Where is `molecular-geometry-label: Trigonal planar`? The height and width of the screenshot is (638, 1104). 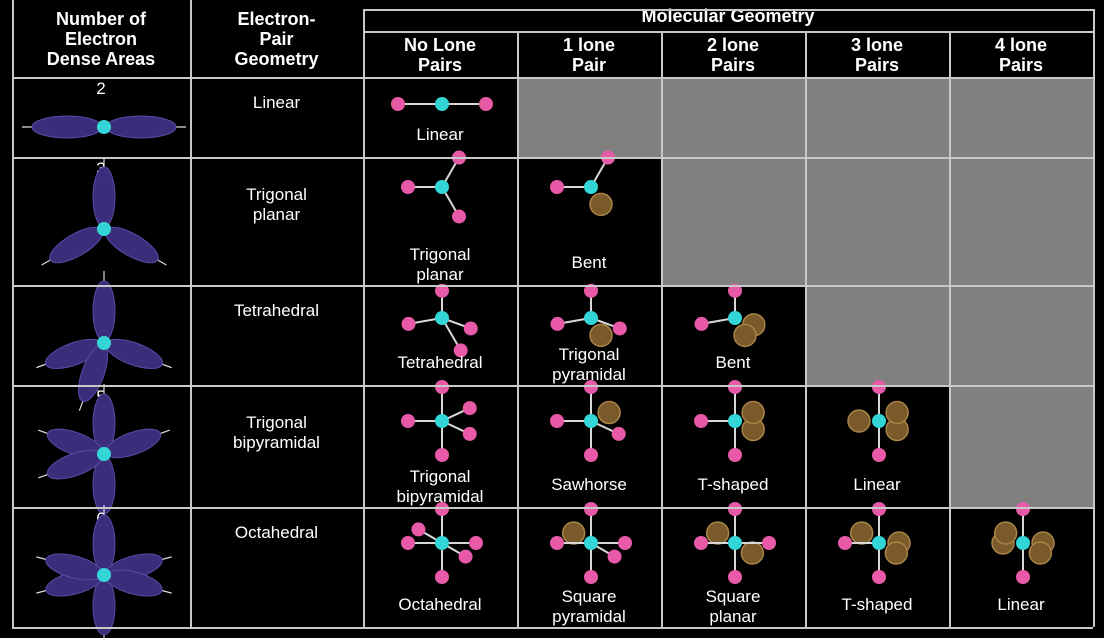 molecular-geometry-label: Trigonal planar is located at coordinates (440, 264).